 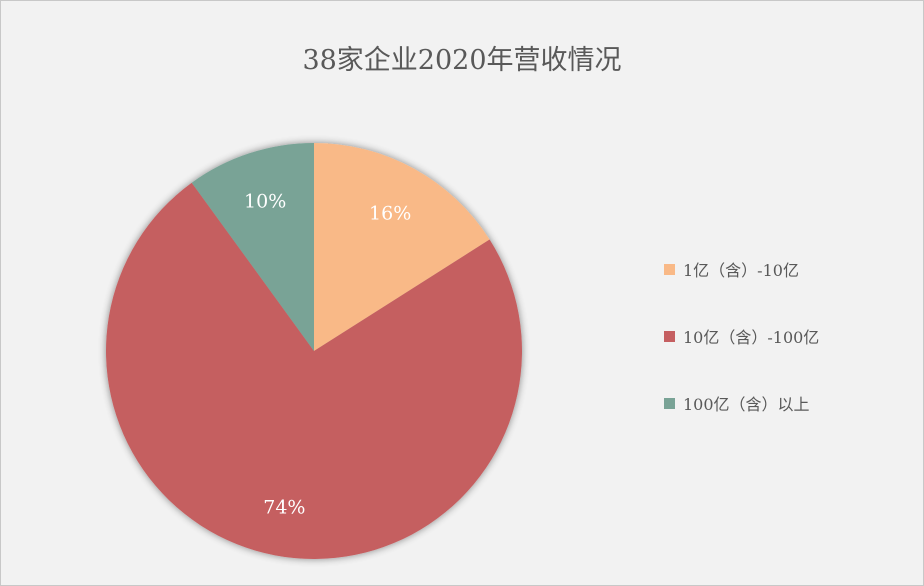 I want to click on legend-item: 10亿（含）-100亿, so click(x=741, y=336).